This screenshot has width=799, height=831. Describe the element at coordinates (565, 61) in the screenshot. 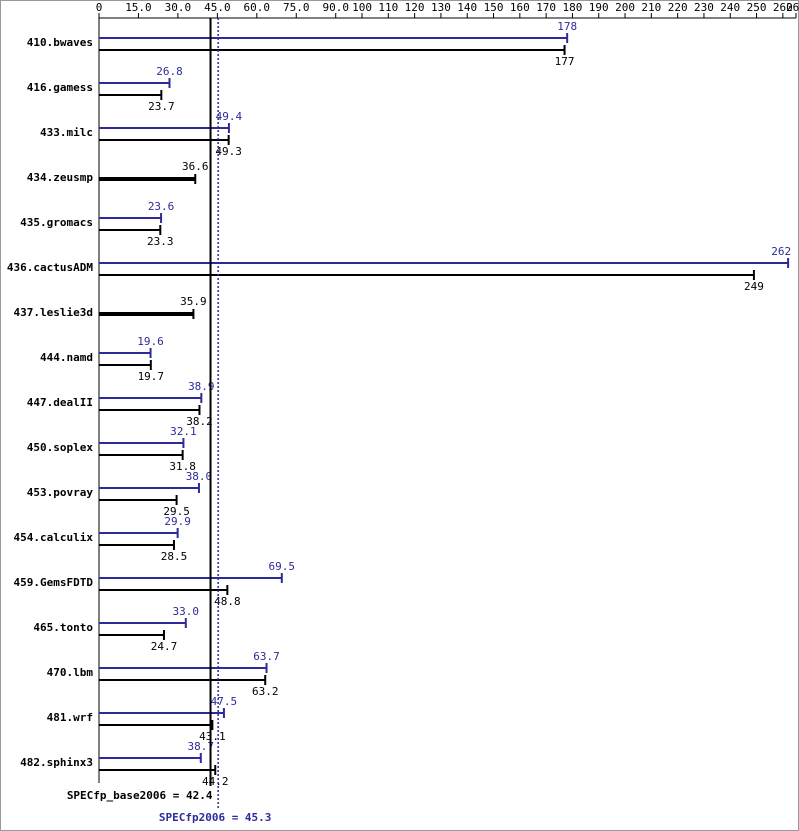

I see `value-label: 177` at that location.